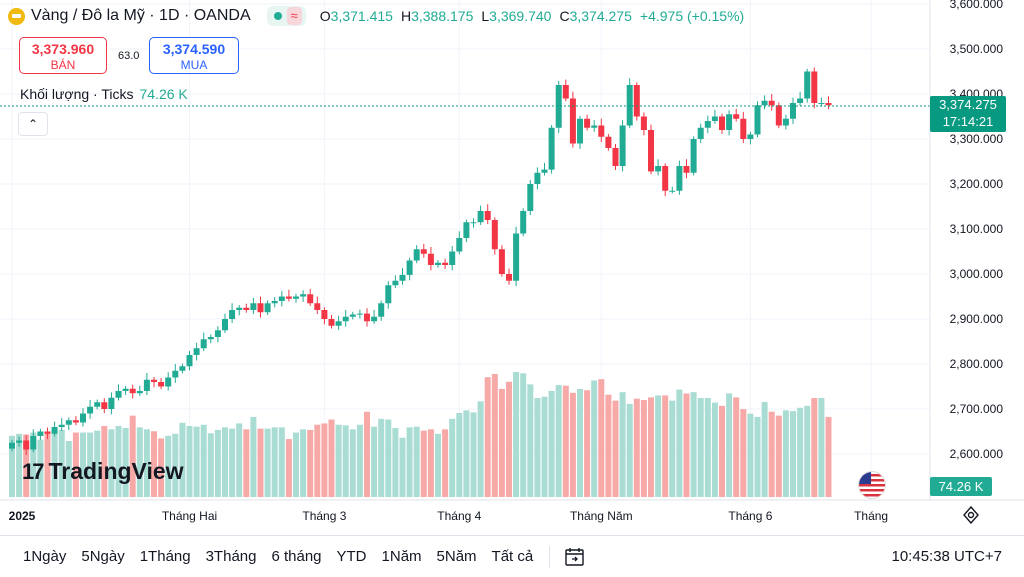  What do you see at coordinates (231, 556) in the screenshot?
I see `range-3m: 3Tháng` at bounding box center [231, 556].